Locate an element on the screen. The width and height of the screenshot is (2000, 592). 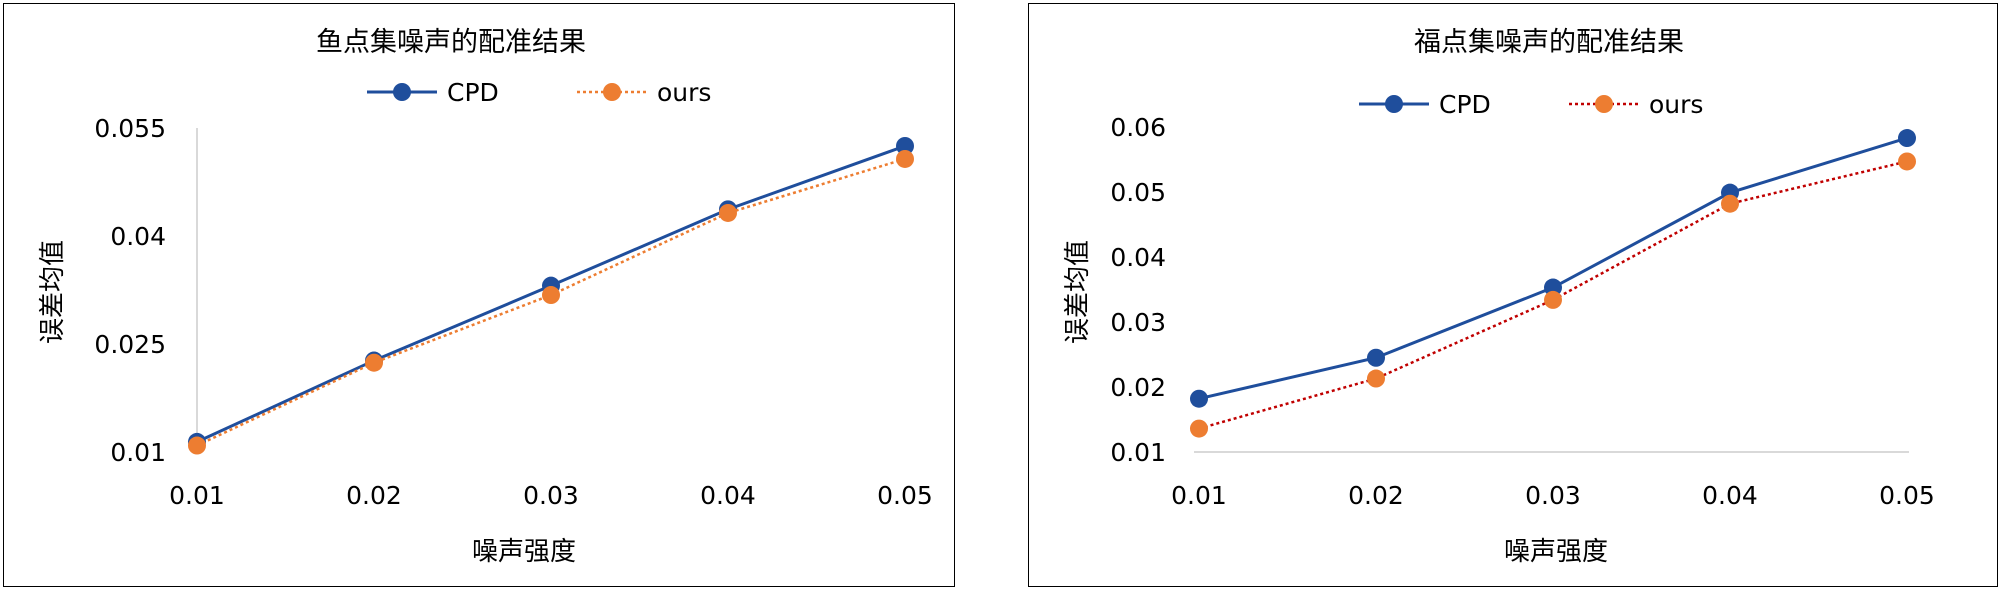
y-tick-label: 0.06 is located at coordinates (1138, 127).